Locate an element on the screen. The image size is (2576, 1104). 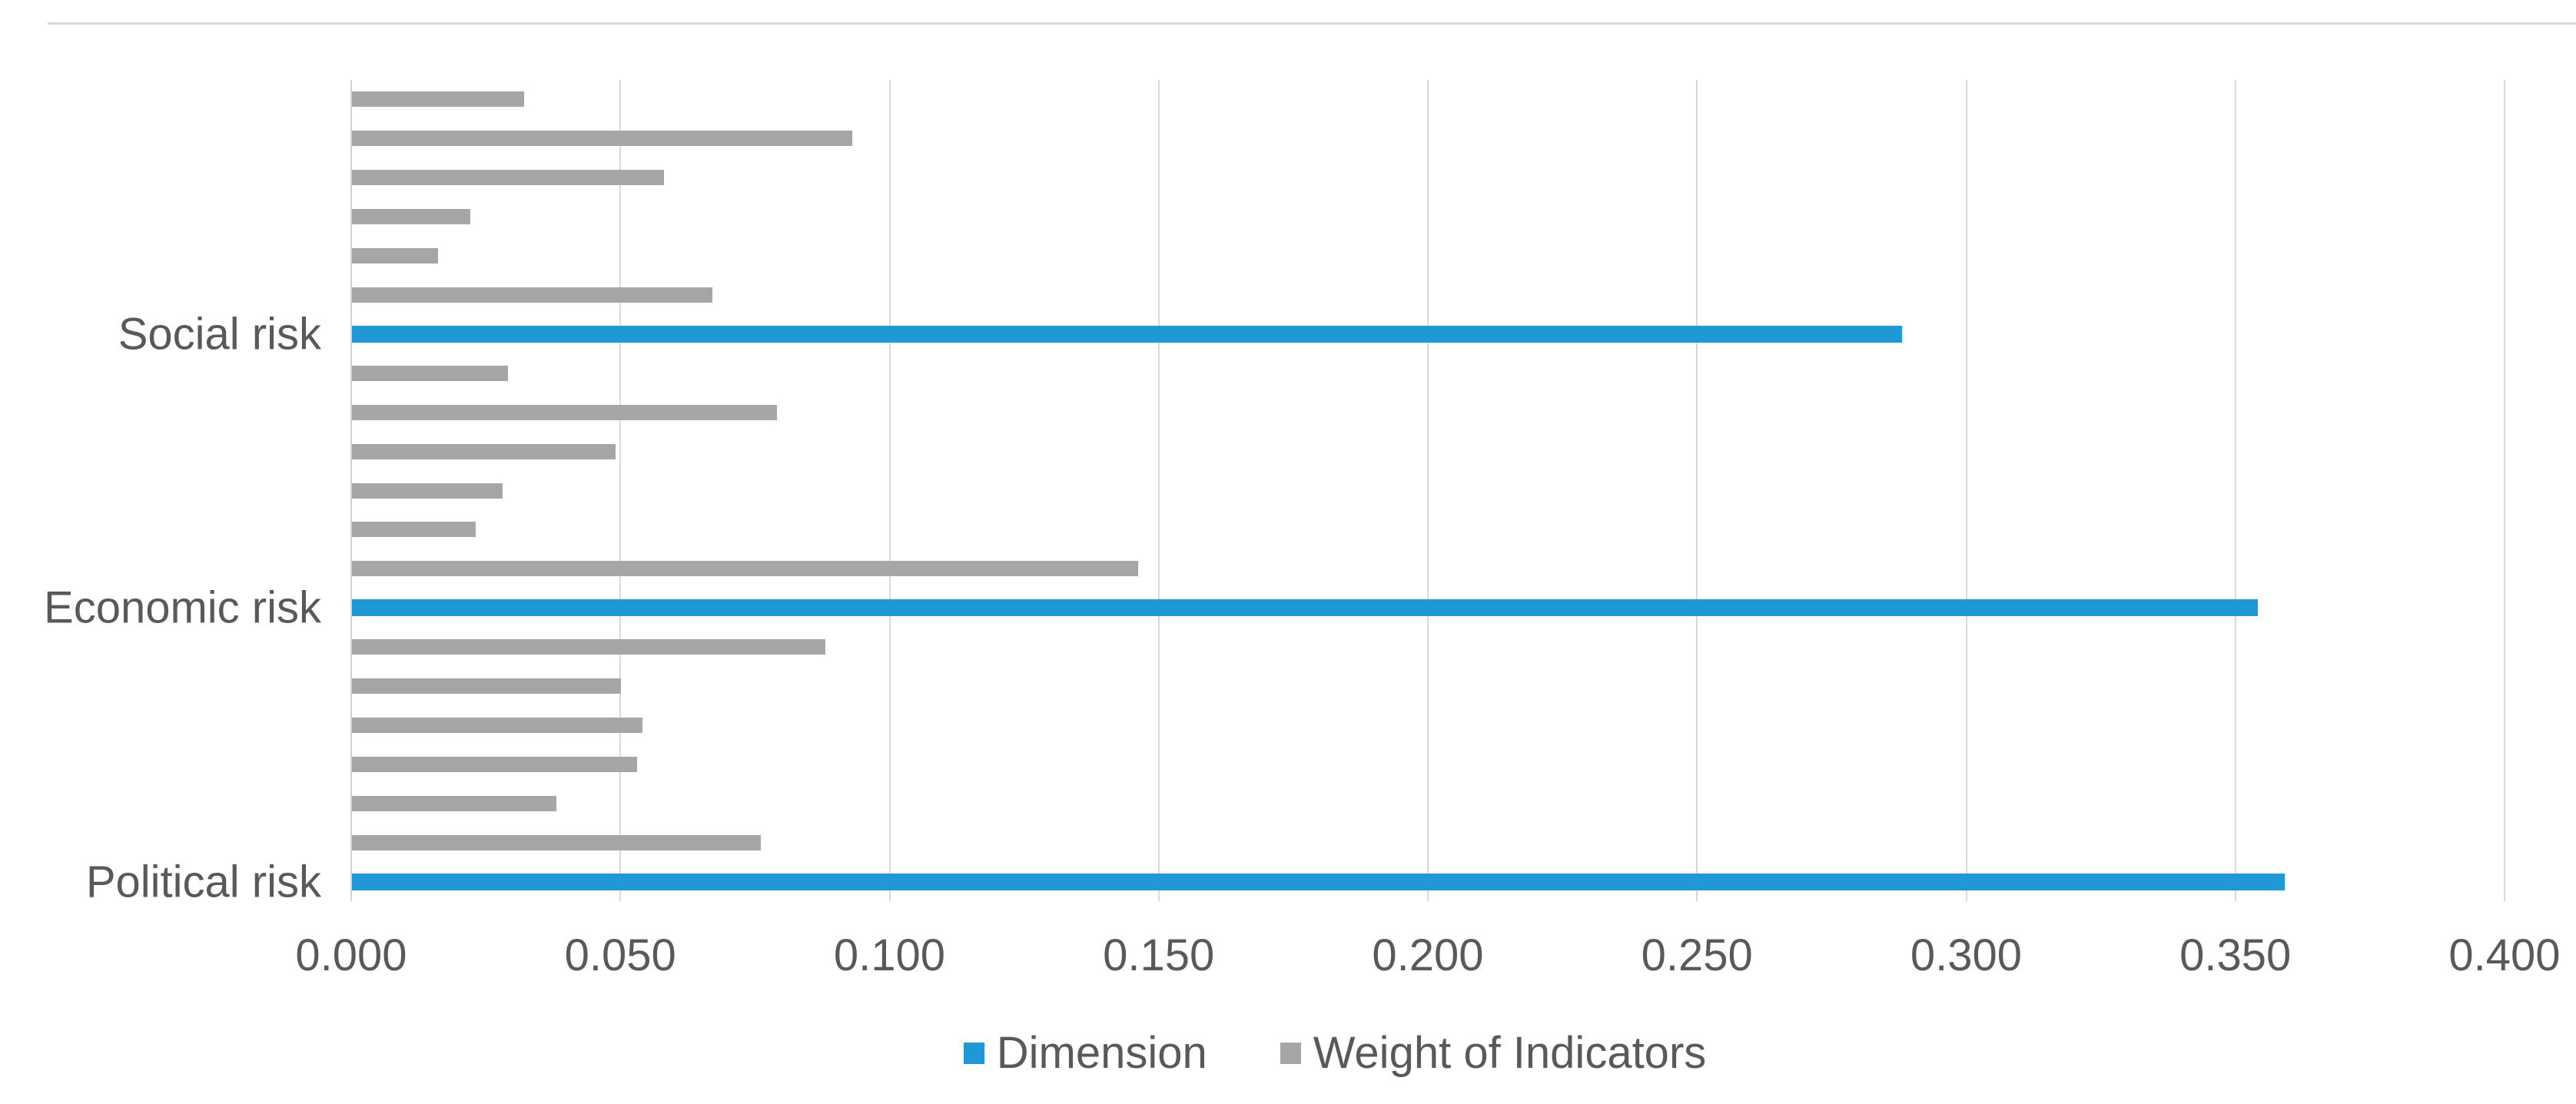
legend: Dimension Weight of Indicators is located at coordinates (1311, 1053).